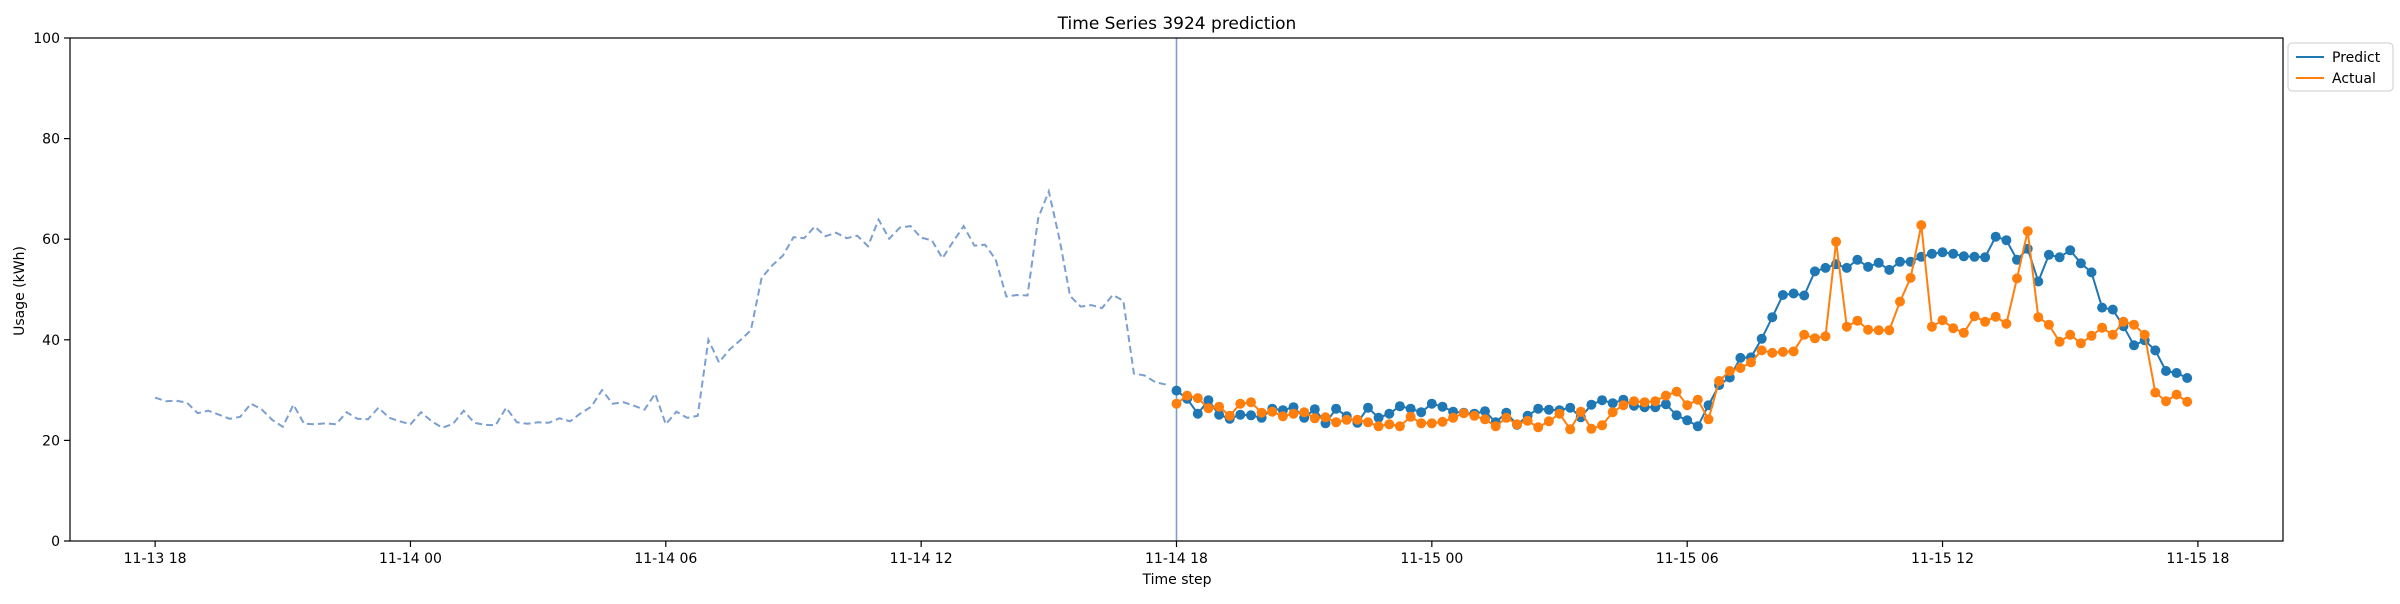 The image size is (2400, 604). What do you see at coordinates (2197, 559) in the screenshot?
I see `x-tick-label: 11-15 18` at bounding box center [2197, 559].